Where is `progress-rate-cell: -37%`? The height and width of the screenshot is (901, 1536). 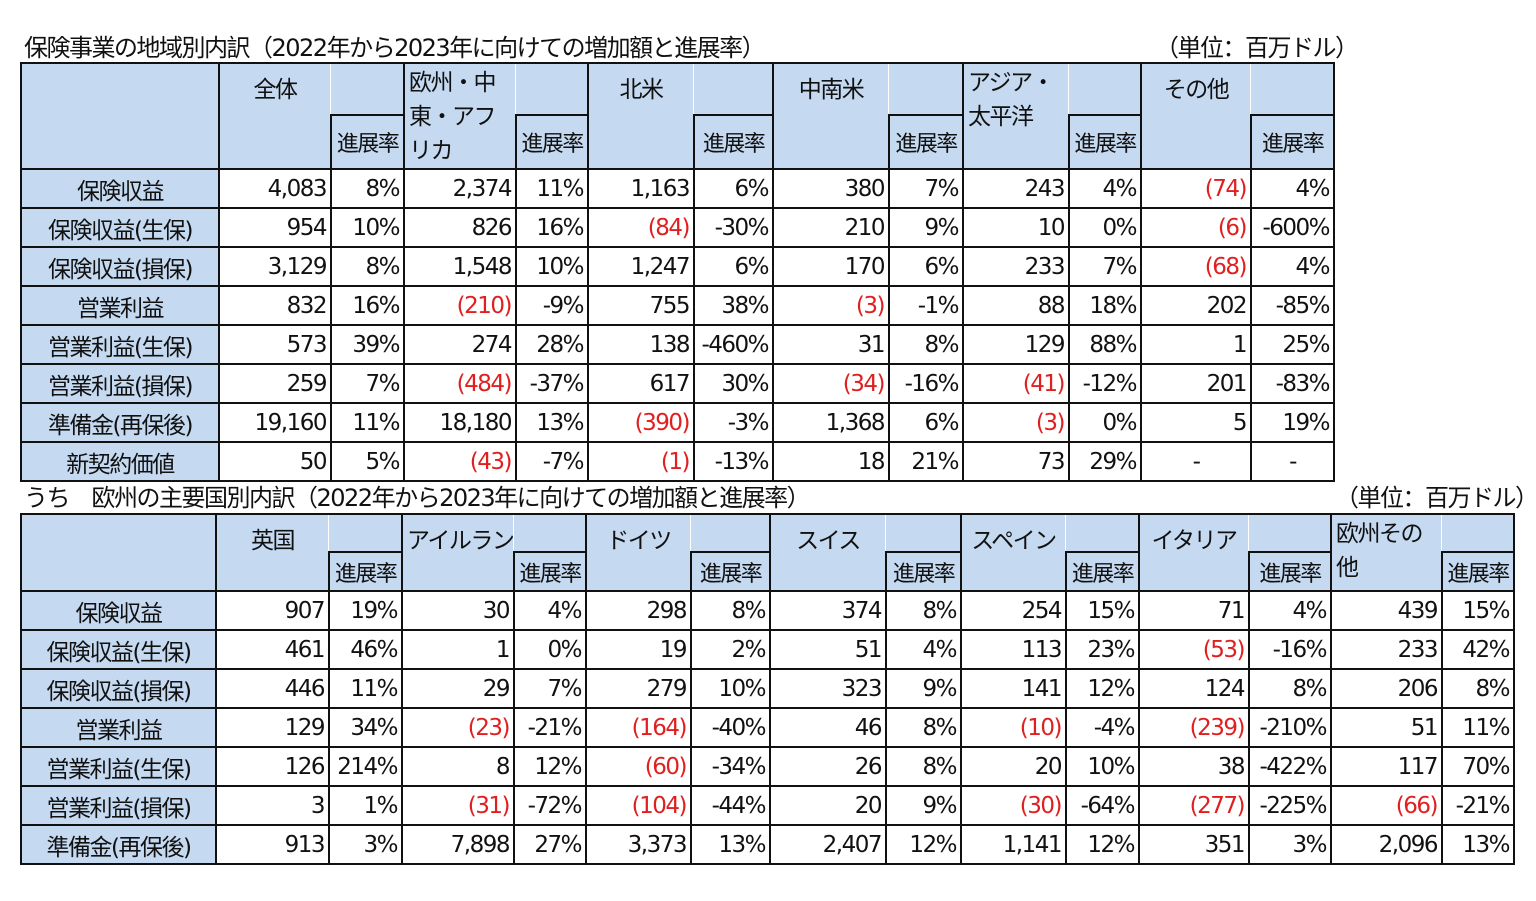 progress-rate-cell: -37% is located at coordinates (552, 383).